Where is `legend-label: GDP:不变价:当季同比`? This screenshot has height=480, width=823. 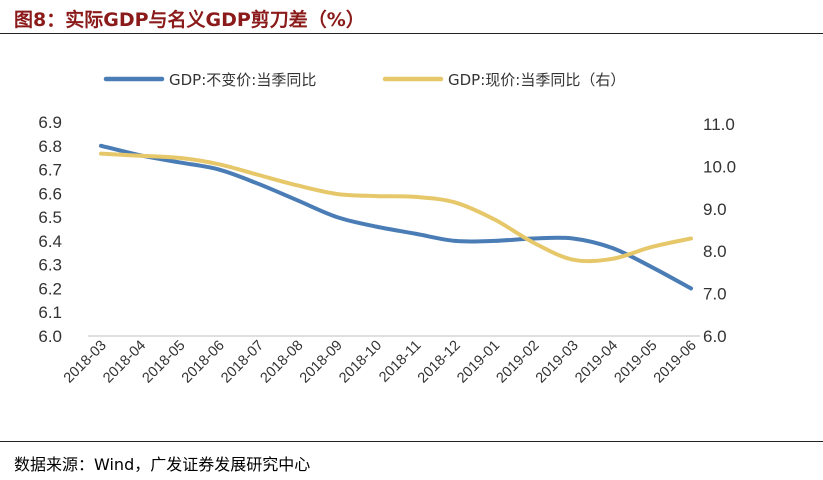 legend-label: GDP:不变价:当季同比 is located at coordinates (242, 80).